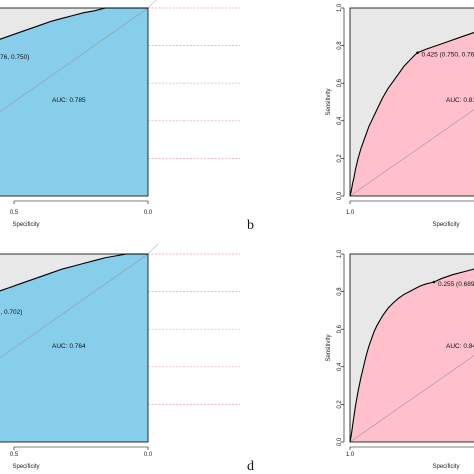 The image size is (474, 474). What do you see at coordinates (460, 100) in the screenshot?
I see `auc-label: AUC: 0.81` at bounding box center [460, 100].